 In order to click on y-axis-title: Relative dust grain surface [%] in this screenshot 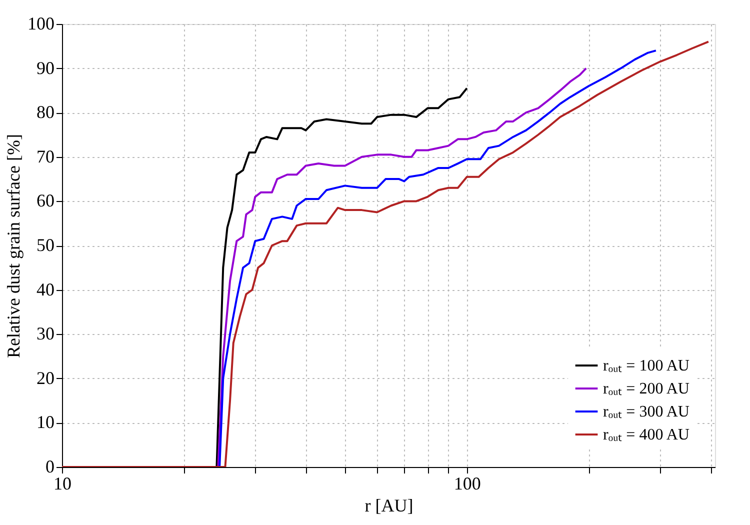, I will do `click(14, 246)`.